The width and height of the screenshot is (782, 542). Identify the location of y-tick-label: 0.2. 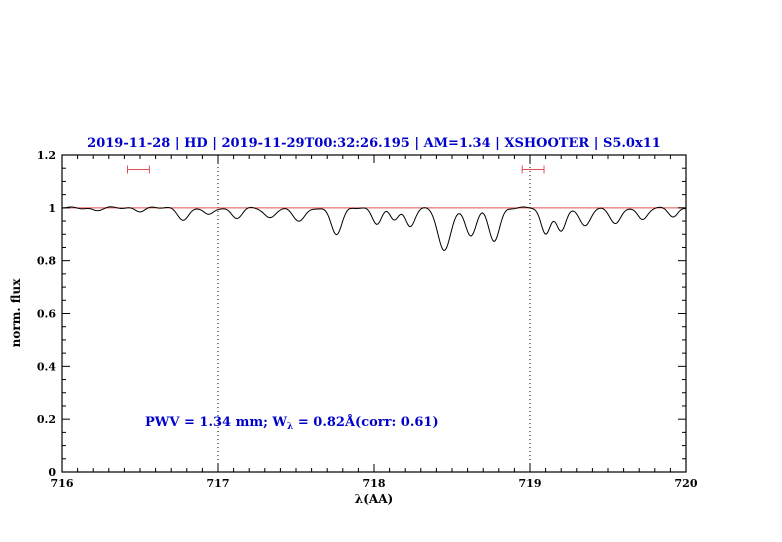
(46, 419).